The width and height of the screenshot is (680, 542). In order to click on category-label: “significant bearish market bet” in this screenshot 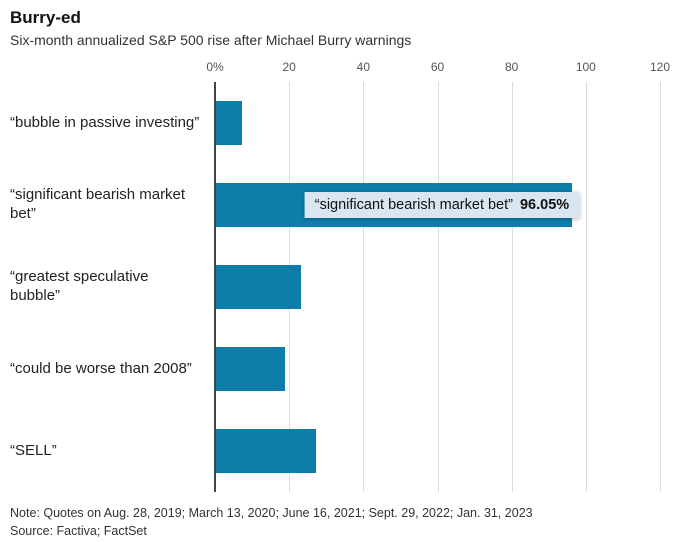, I will do `click(98, 204)`.